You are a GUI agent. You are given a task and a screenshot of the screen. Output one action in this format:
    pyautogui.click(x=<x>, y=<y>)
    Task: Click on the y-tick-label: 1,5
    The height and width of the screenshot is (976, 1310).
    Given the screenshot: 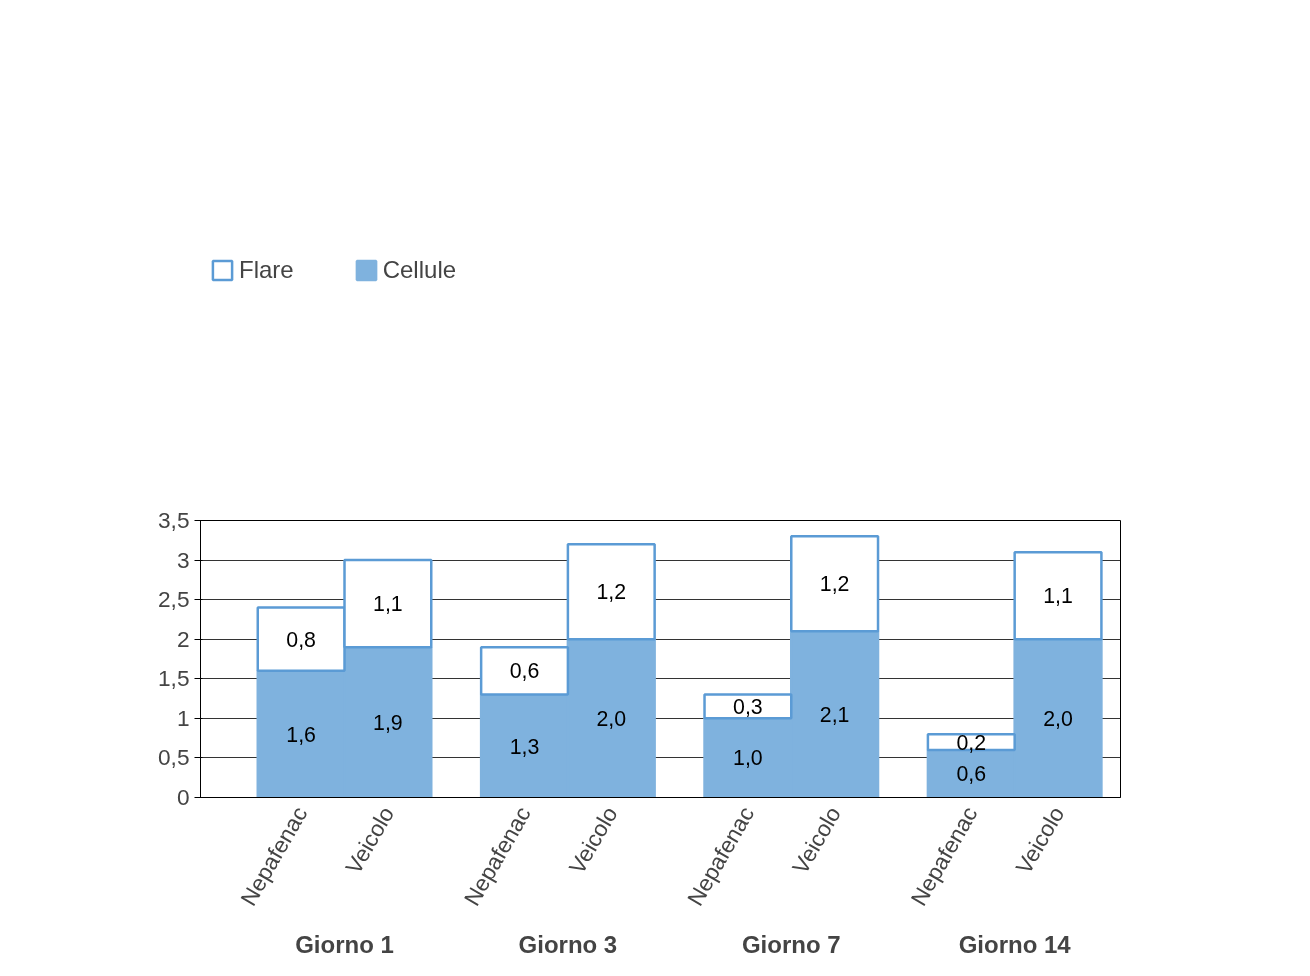 What is the action you would take?
    pyautogui.click(x=174, y=678)
    